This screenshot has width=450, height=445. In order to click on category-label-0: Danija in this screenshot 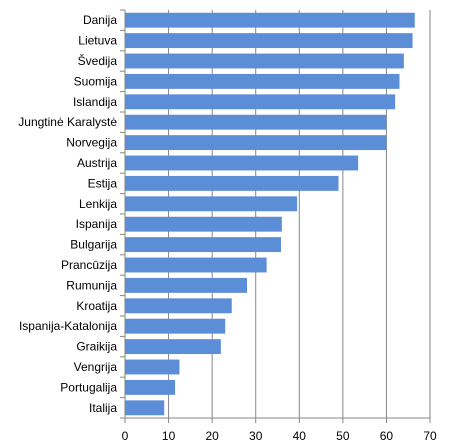, I will do `click(100, 20)`.